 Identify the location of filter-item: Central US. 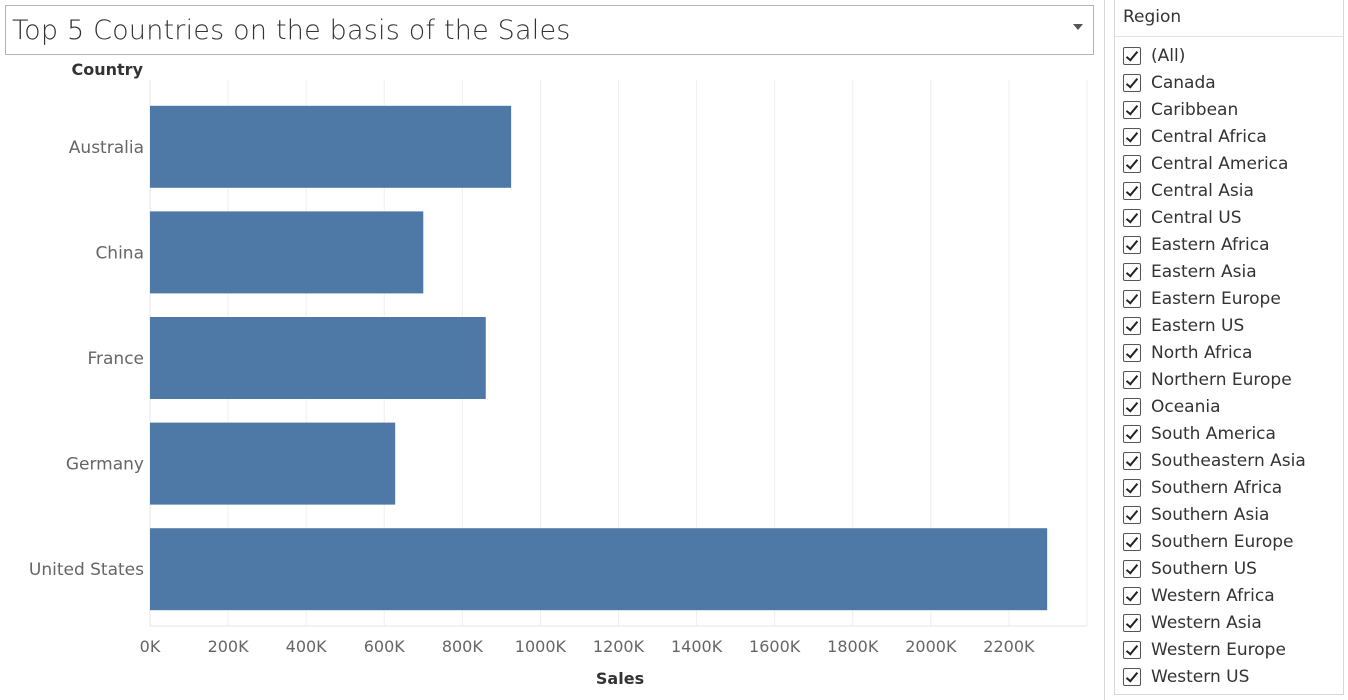
(1229, 217).